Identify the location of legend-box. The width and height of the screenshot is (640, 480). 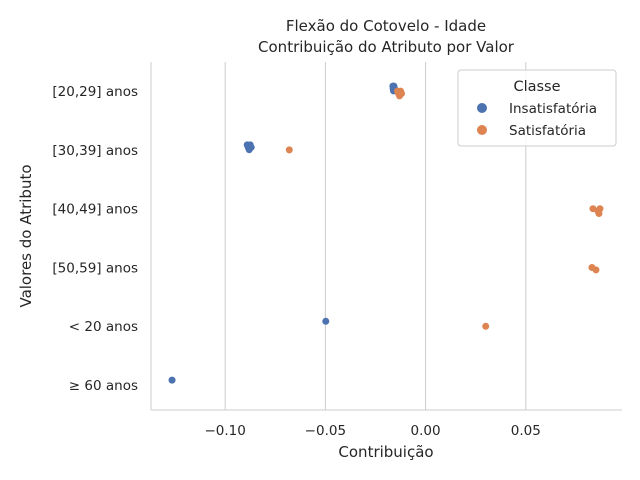
(537, 108).